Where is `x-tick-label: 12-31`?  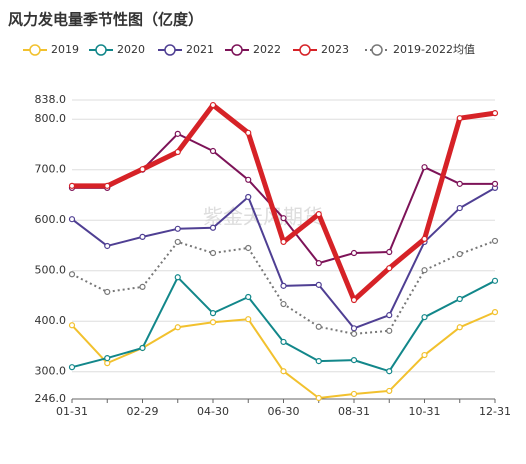 x-tick-label: 12-31 is located at coordinates (495, 411).